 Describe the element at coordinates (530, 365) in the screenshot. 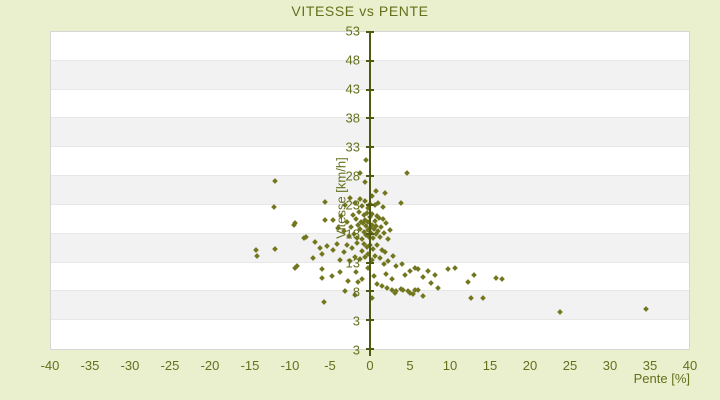

I see `x-tick-label: 20` at that location.